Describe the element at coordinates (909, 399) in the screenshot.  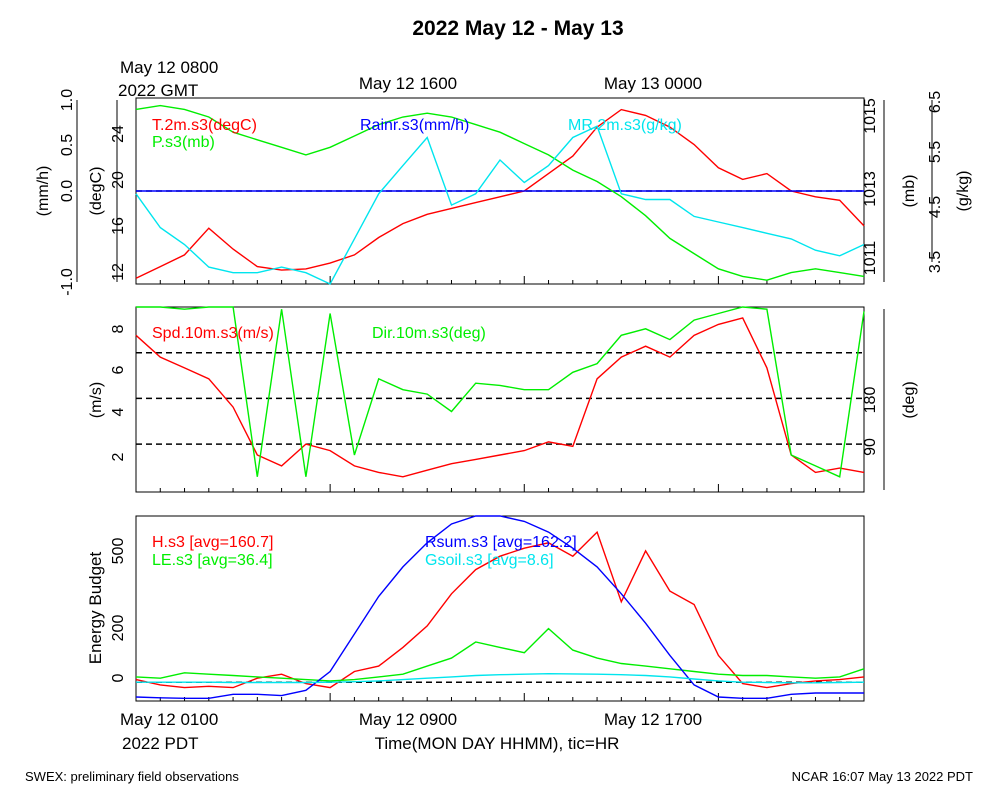
I see `direction-axis-label: (deg)` at that location.